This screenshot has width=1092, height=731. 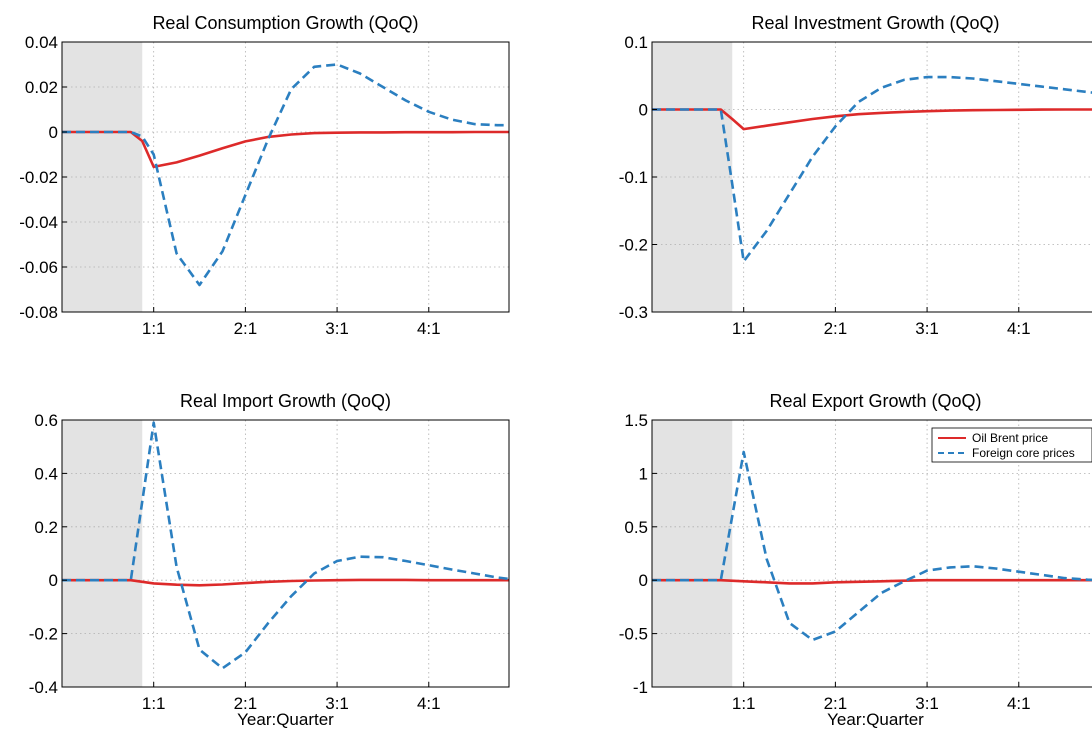 What do you see at coordinates (643, 473) in the screenshot?
I see `y-tick-label: 1` at bounding box center [643, 473].